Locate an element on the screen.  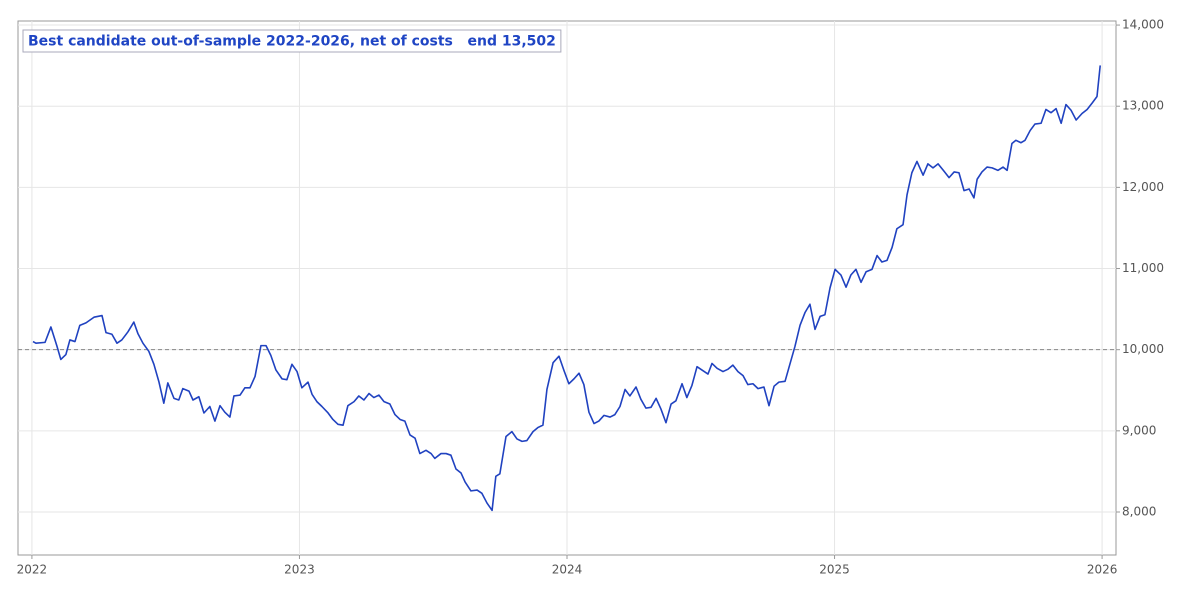
x-tick-label: 2024 is located at coordinates (567, 570).